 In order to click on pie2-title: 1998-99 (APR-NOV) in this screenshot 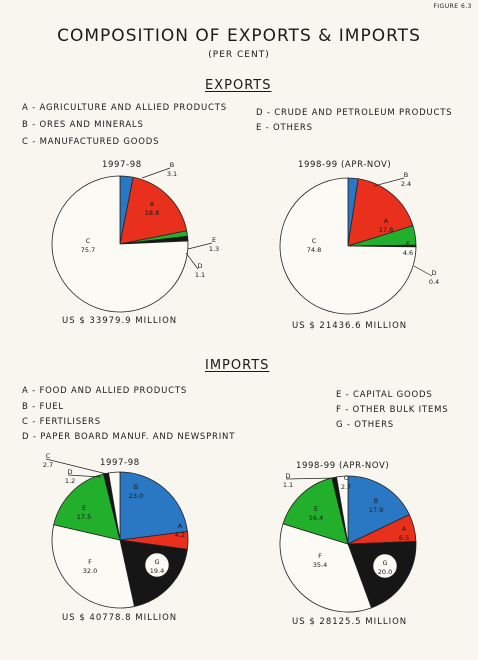, I will do `click(345, 165)`.